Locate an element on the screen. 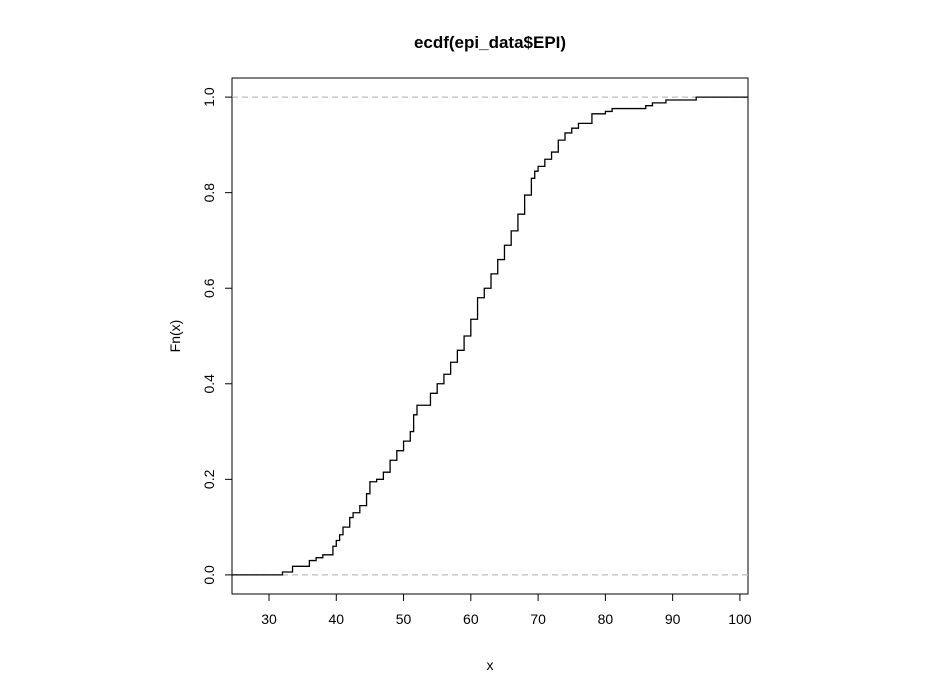 Image resolution: width=943 pixels, height=693 pixels. x-axis-label: x is located at coordinates (490, 665).